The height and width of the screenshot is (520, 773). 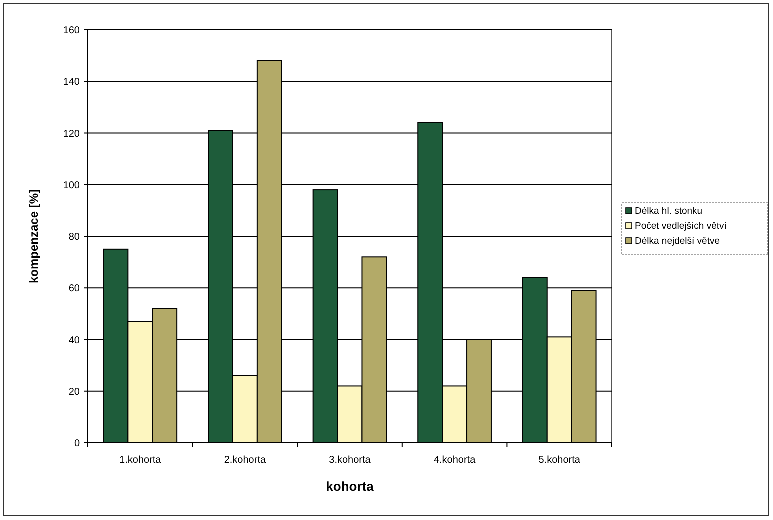 I want to click on y-tick-label: 120, so click(x=71, y=134).